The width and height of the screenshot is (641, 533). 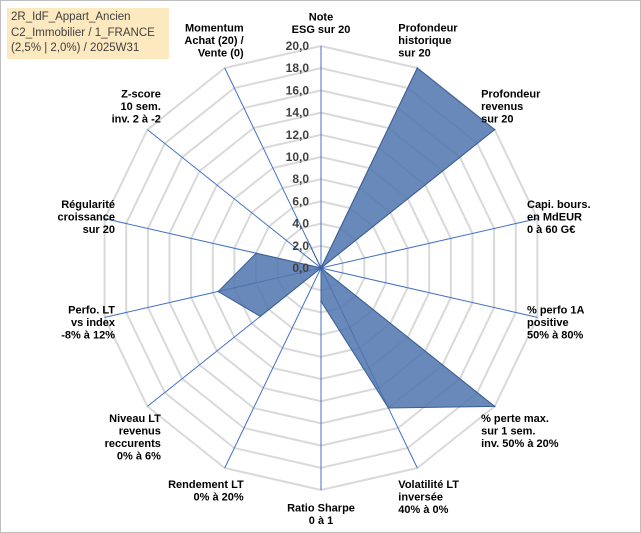 What do you see at coordinates (515, 419) in the screenshot?
I see `axis-label: % perte max.` at bounding box center [515, 419].